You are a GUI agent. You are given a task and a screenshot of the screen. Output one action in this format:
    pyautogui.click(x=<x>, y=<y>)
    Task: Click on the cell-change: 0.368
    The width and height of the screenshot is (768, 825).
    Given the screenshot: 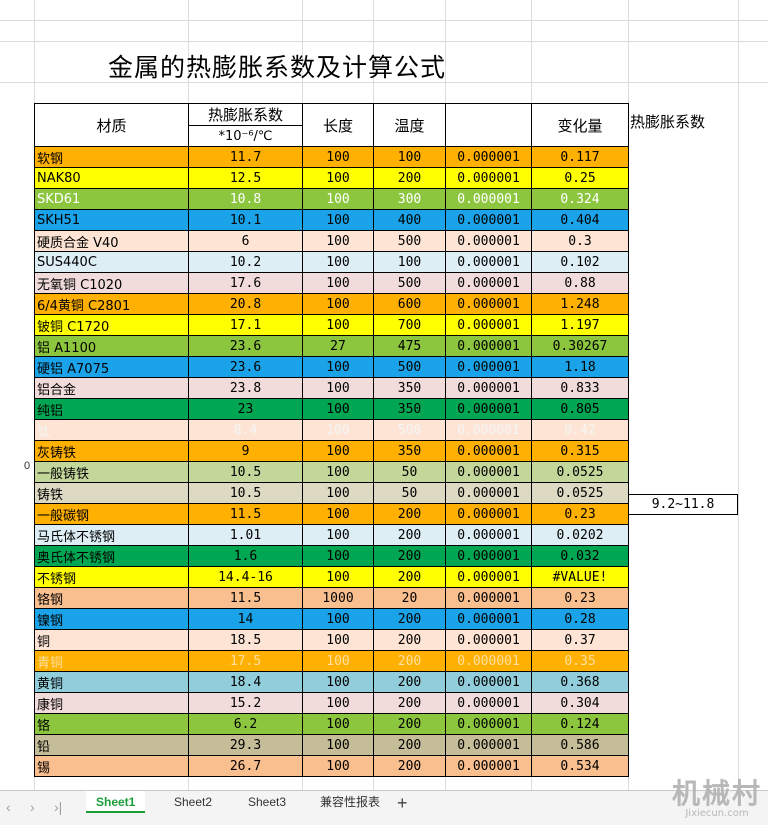 What is the action you would take?
    pyautogui.click(x=580, y=682)
    